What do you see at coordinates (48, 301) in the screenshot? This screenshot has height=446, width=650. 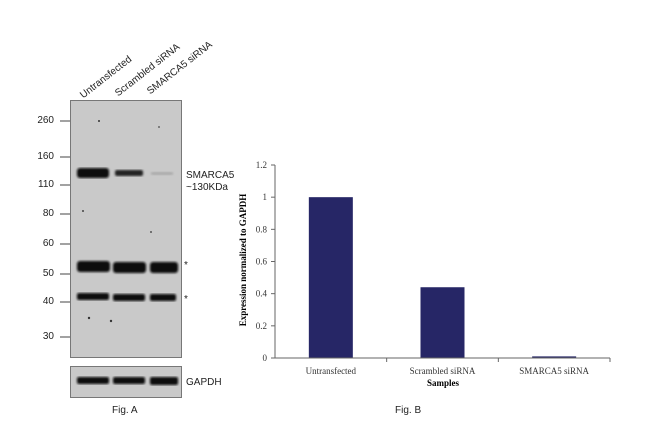 I see `marker-40: 40` at bounding box center [48, 301].